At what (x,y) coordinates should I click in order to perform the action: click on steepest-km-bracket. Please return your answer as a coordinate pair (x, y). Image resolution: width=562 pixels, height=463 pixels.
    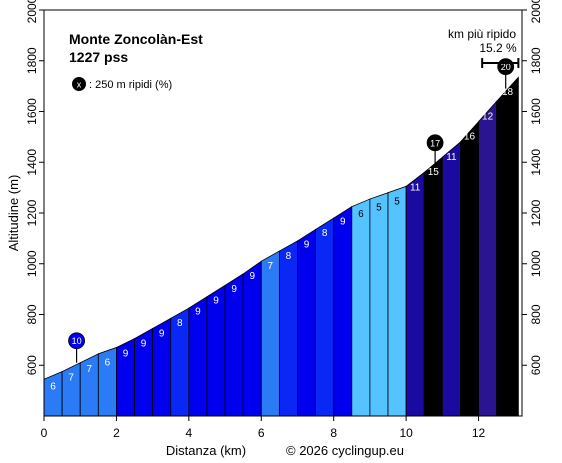
    Looking at the image, I should click on (500, 63).